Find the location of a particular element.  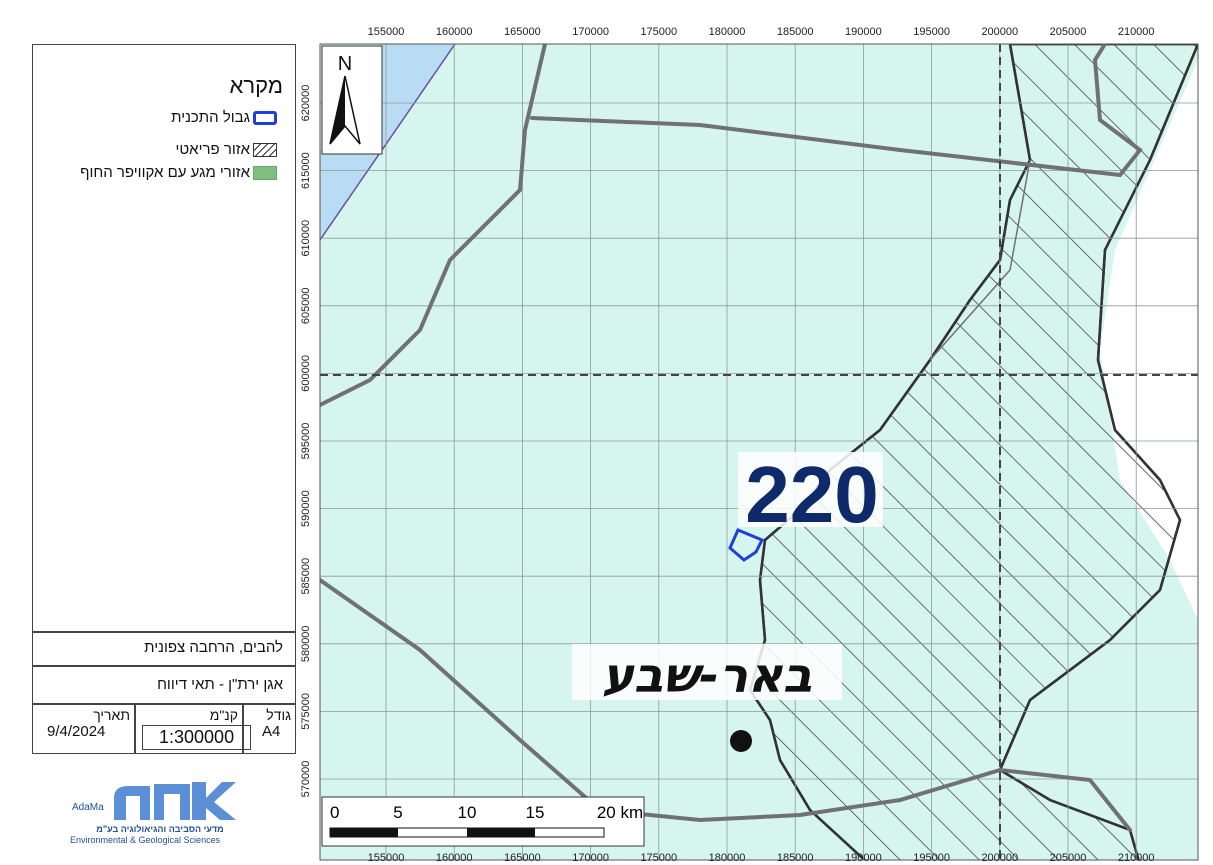

date-cell: תאריך 9/4/2024 is located at coordinates (83, 729).